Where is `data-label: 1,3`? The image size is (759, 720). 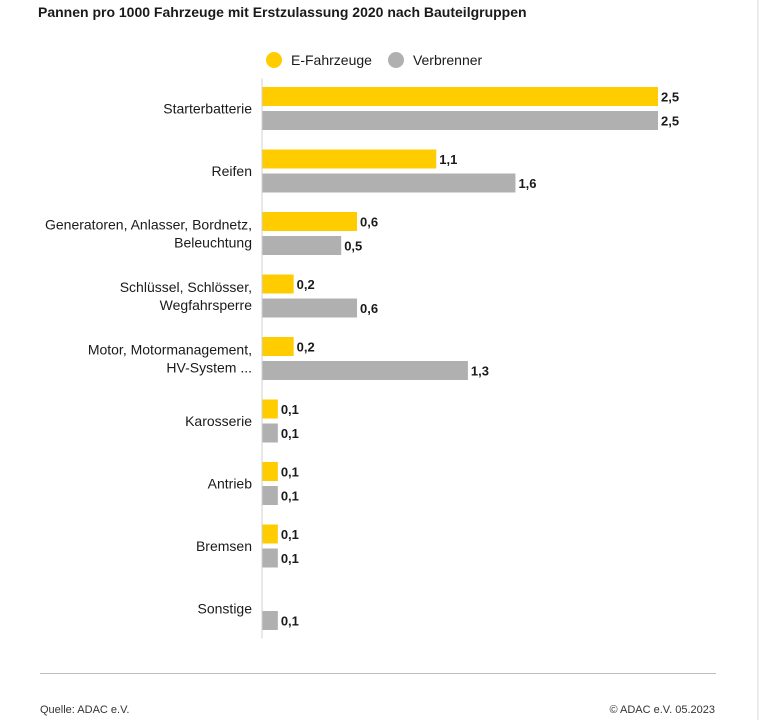
data-label: 1,3 is located at coordinates (480, 371).